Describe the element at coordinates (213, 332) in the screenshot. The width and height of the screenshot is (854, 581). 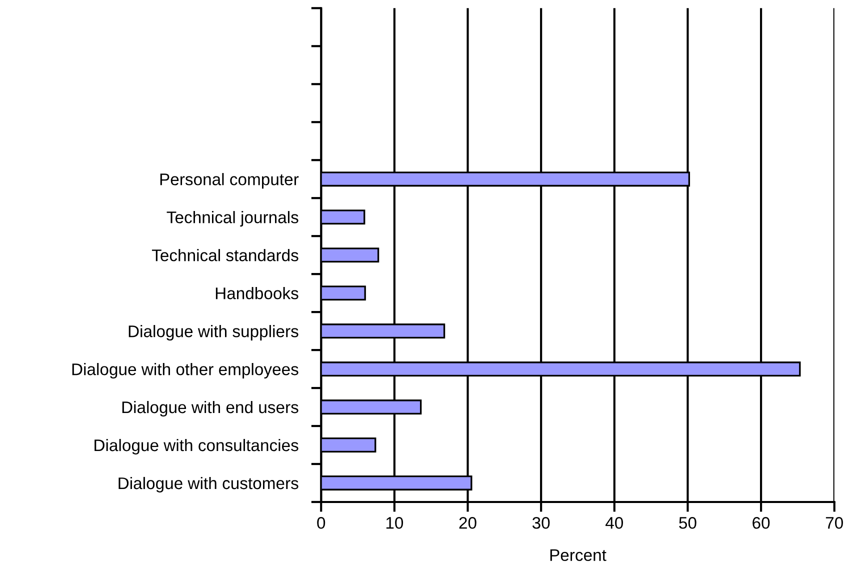
I see `y-tick-label: Dialogue with suppliers` at that location.